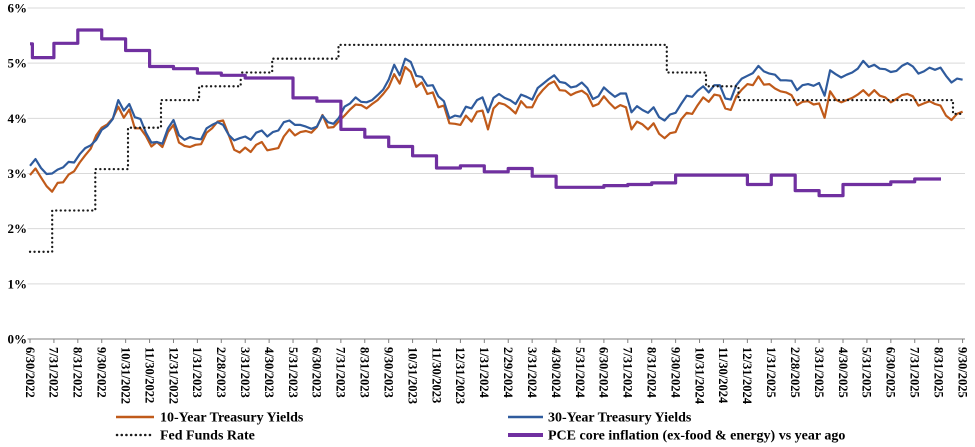  What do you see at coordinates (484, 372) in the screenshot?
I see `x-axis-date-label: 1/31/2024` at bounding box center [484, 372].